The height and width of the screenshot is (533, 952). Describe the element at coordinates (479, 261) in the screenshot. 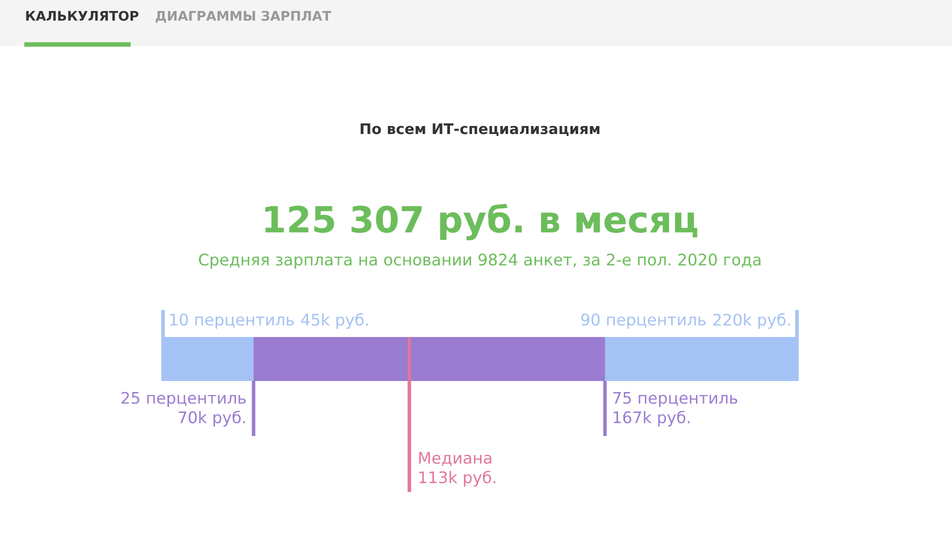

I see `text: Средняя зарплата на основании 9824 анкет, за 2-е пол. 2020 года` at that location.